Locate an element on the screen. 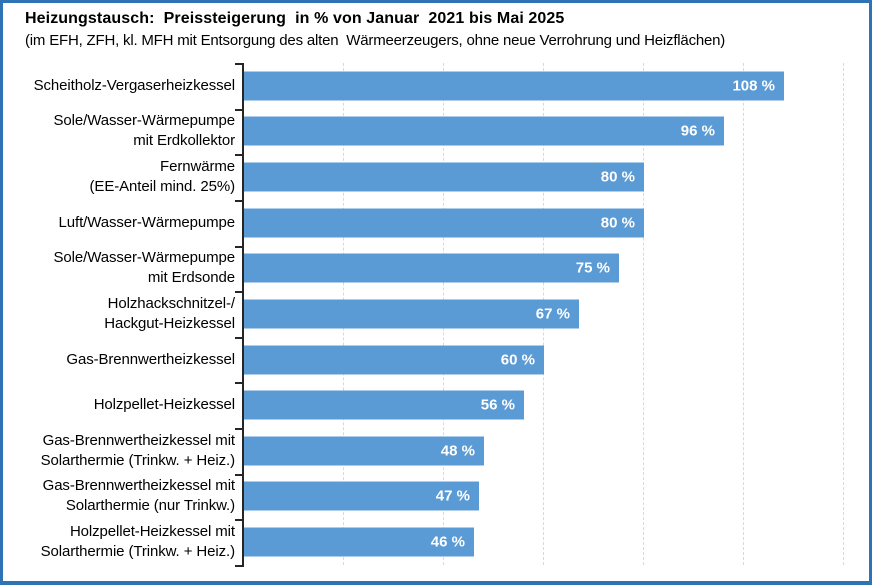 The height and width of the screenshot is (585, 872). category-label: Fernwärme (EE-Anteil mind. 25%) is located at coordinates (118, 177).